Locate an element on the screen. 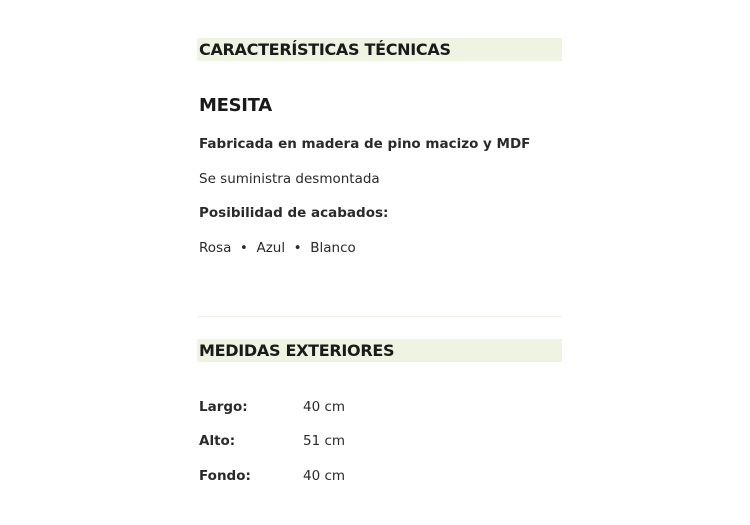 Image resolution: width=750 pixels, height=525 pixels. measure-value-alto: 51 cm is located at coordinates (324, 441).